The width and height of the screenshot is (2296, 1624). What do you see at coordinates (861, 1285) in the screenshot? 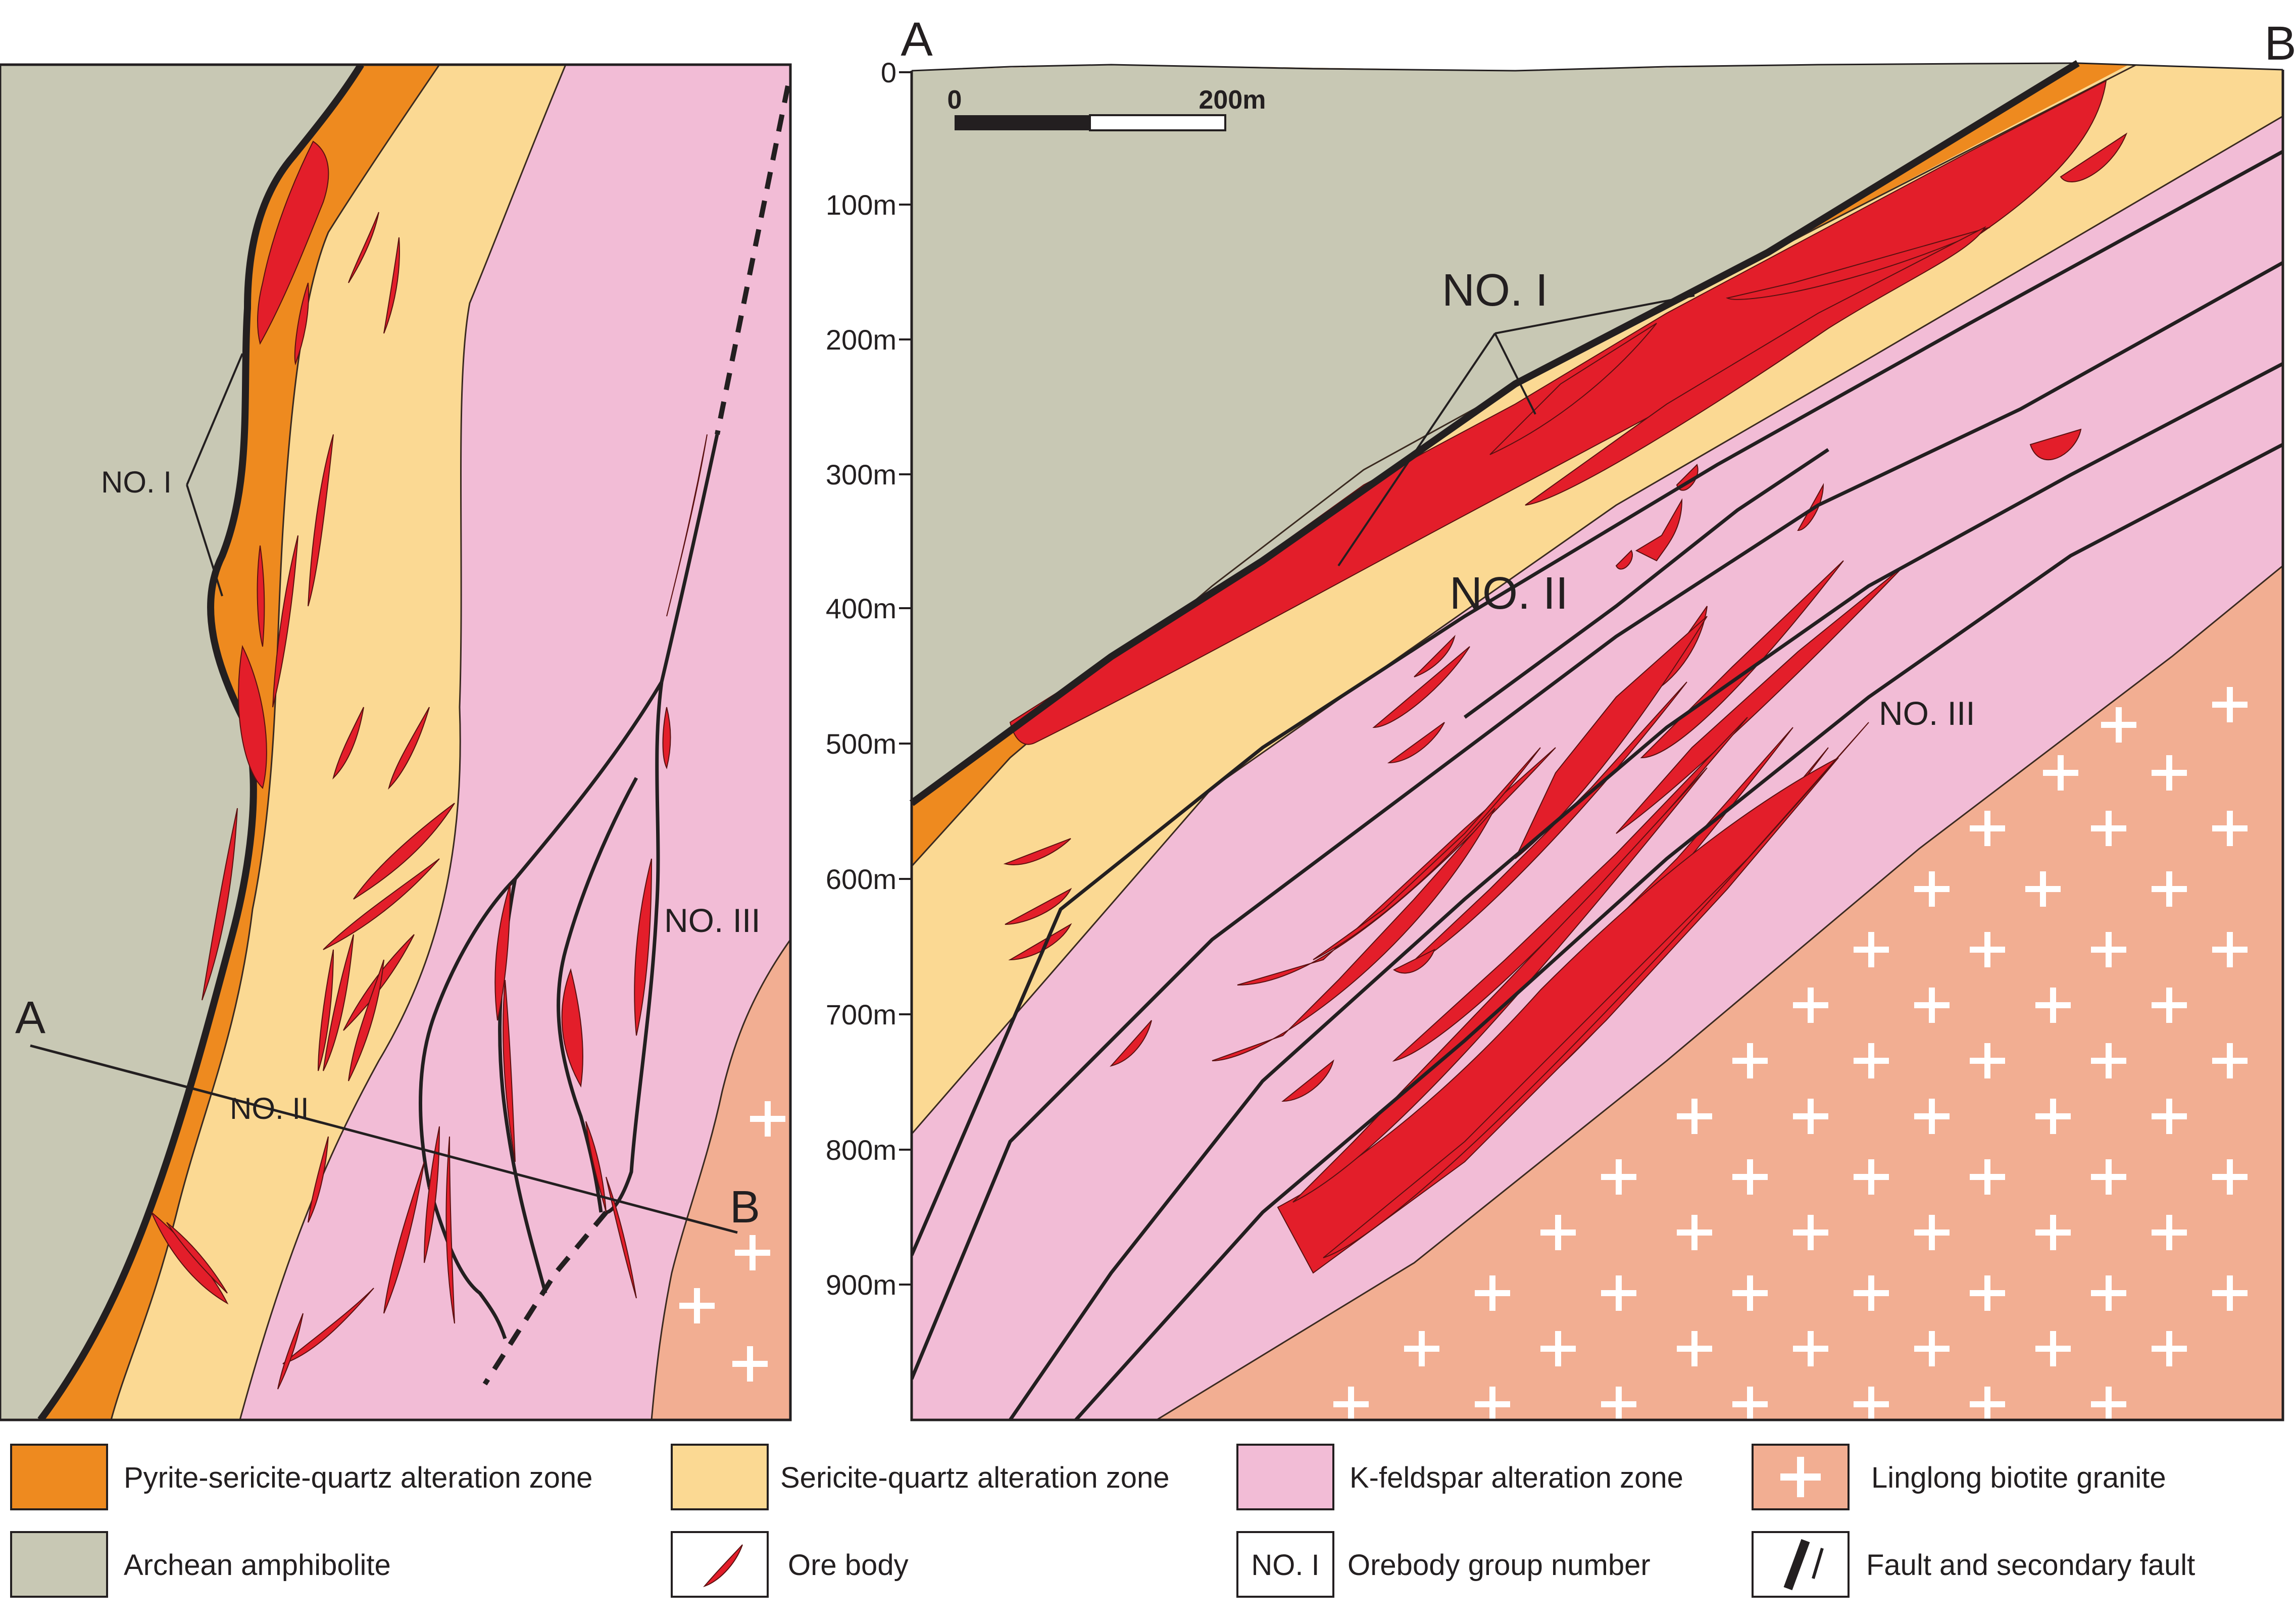
I see `depth-tick-label: 900m` at bounding box center [861, 1285].